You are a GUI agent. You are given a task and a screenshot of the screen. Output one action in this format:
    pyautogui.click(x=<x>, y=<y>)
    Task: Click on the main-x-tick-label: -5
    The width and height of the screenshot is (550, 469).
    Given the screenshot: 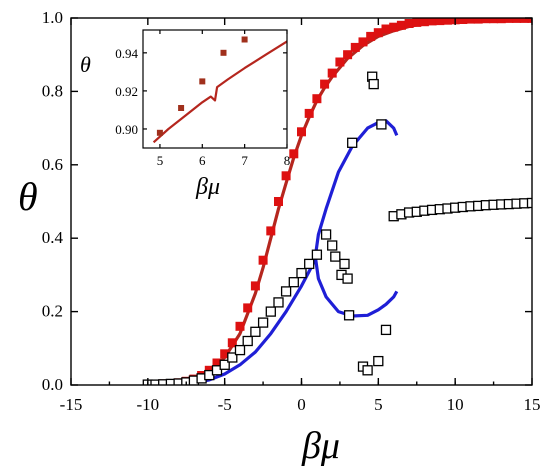 What is the action you would take?
    pyautogui.click(x=225, y=404)
    